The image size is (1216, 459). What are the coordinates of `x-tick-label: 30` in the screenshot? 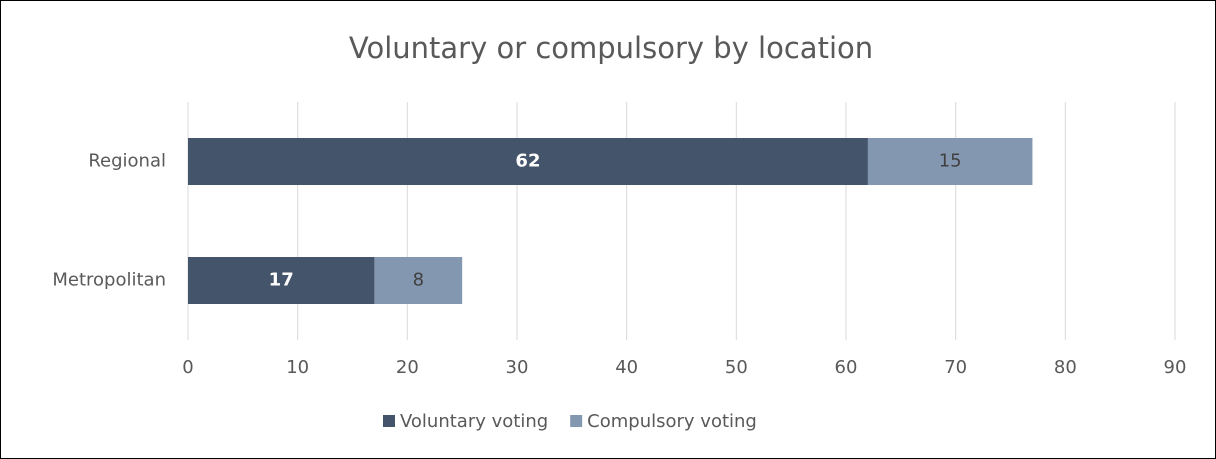 It's located at (517, 367).